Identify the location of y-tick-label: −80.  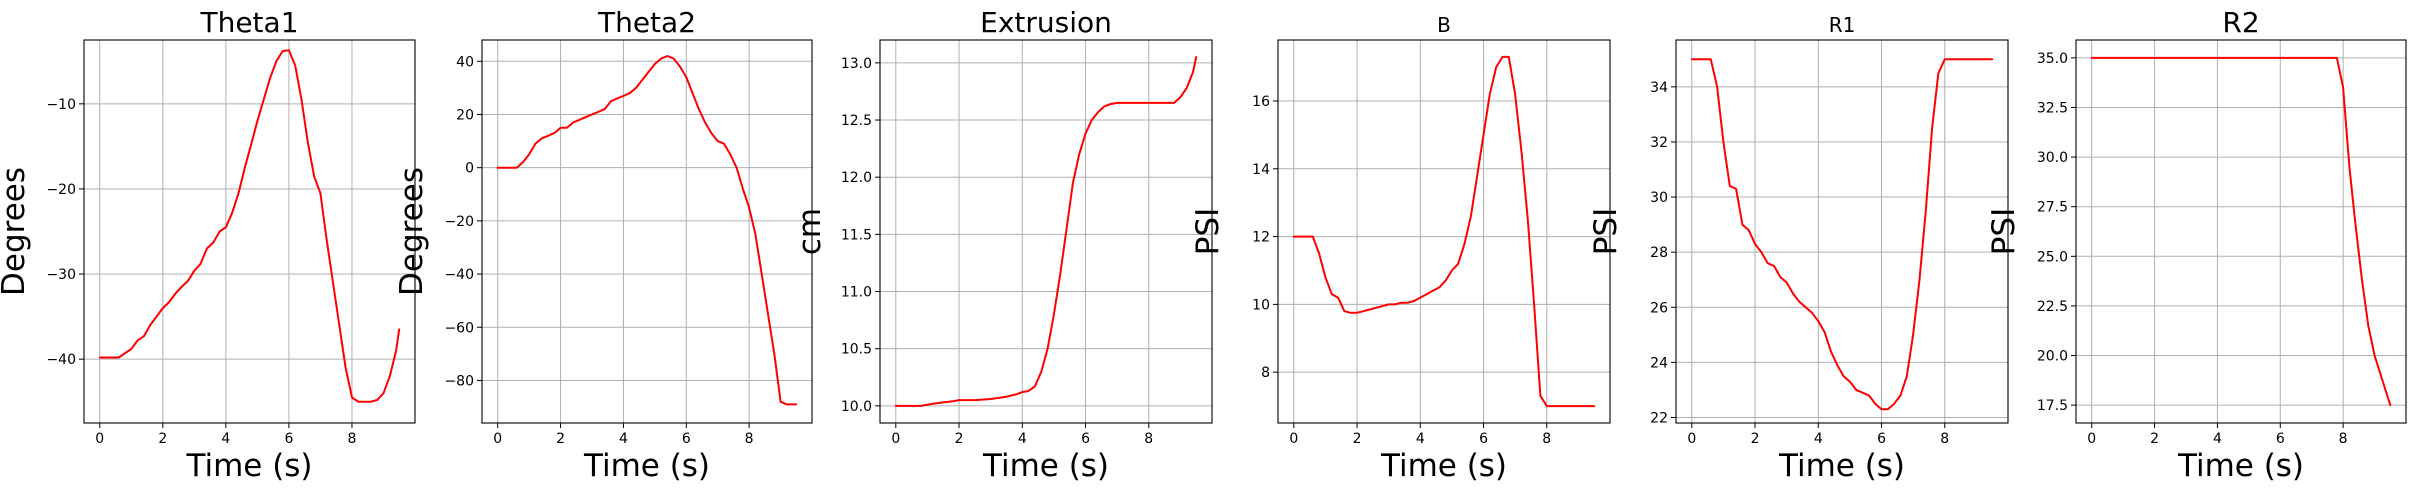
(459, 381).